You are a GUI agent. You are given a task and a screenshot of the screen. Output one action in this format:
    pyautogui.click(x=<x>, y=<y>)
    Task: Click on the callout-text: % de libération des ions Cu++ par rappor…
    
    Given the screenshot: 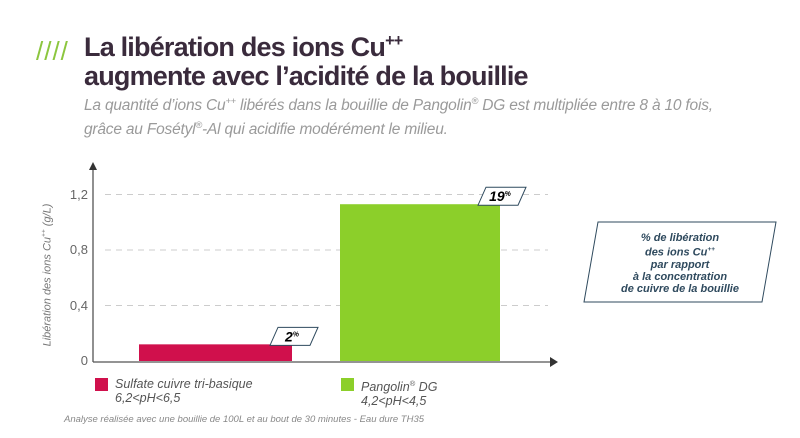 What is the action you would take?
    pyautogui.click(x=680, y=263)
    